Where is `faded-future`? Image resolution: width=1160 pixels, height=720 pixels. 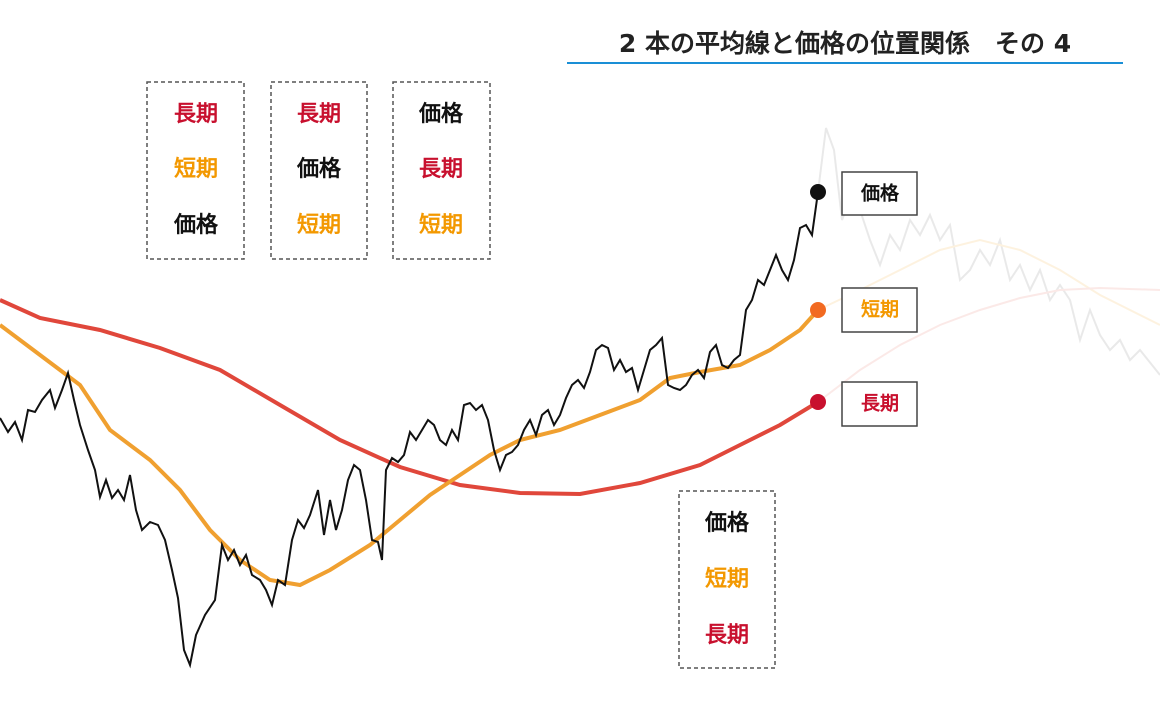
faded-future is located at coordinates (988, 265).